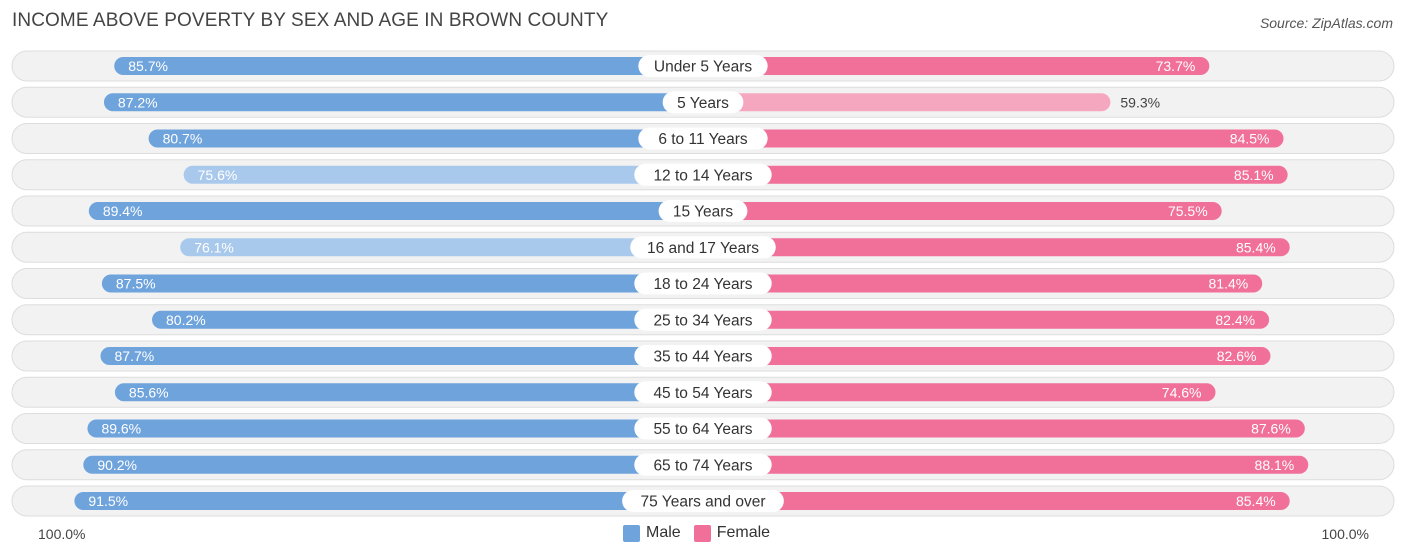 The image size is (1406, 559). Describe the element at coordinates (136, 284) in the screenshot. I see `male-value-label: 87.5%` at that location.